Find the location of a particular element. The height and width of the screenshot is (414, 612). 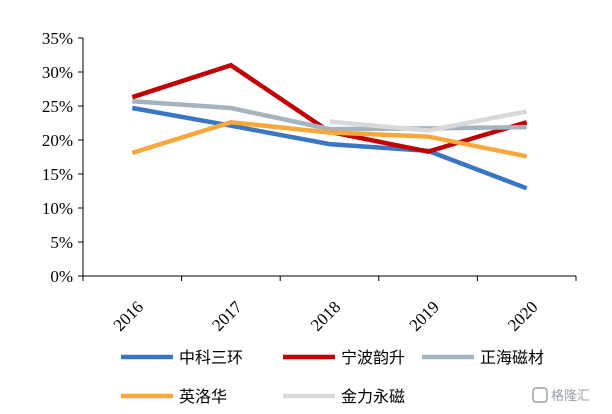

legend-label: 宁波韵升 is located at coordinates (373, 357).